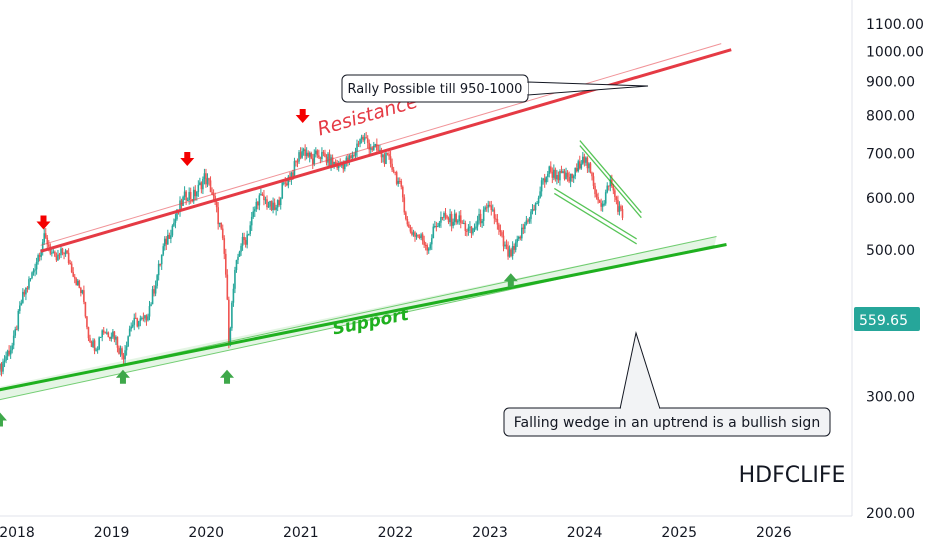  Describe the element at coordinates (887, 319) in the screenshot. I see `last-price-marker: 559.65` at that location.